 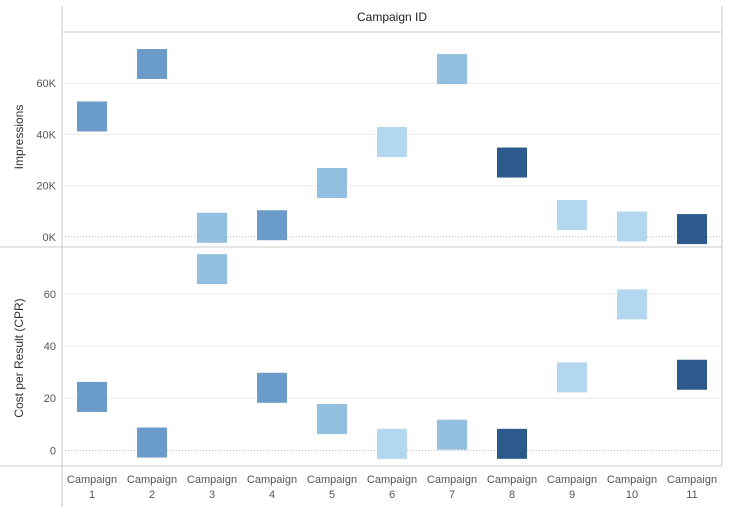 What do you see at coordinates (572, 487) in the screenshot?
I see `x-tick-label-9: Campaign 9` at bounding box center [572, 487].